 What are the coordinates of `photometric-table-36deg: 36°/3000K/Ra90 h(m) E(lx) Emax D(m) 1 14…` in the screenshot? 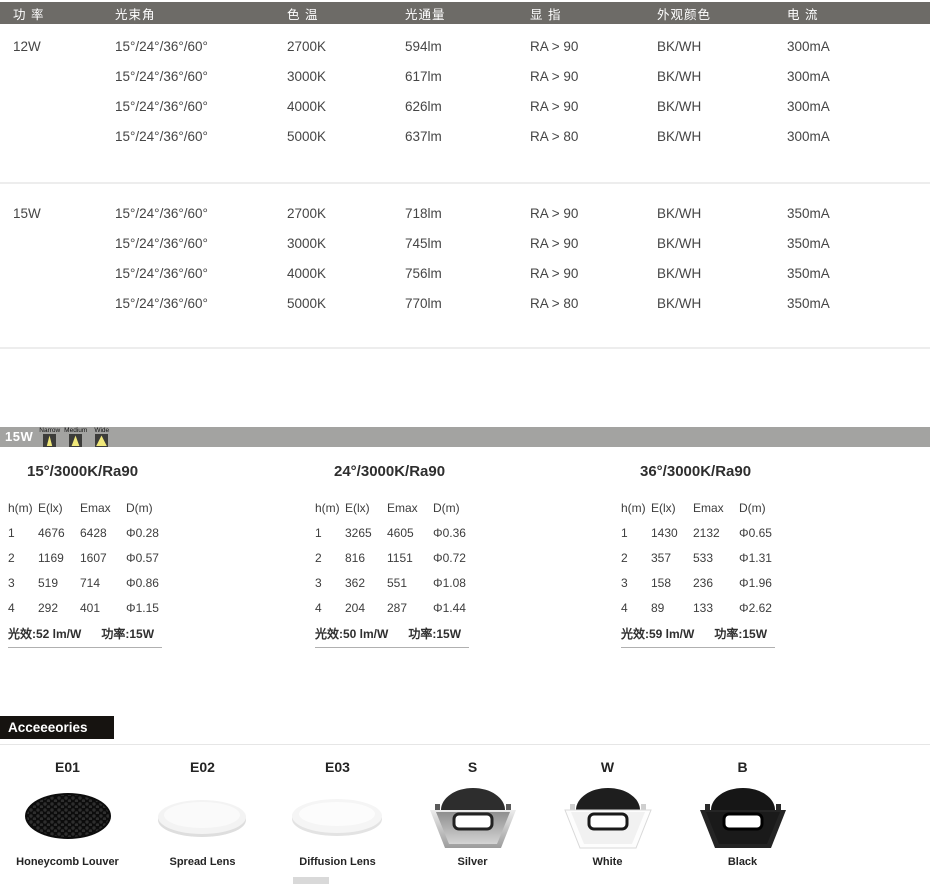 It's located at (738, 555).